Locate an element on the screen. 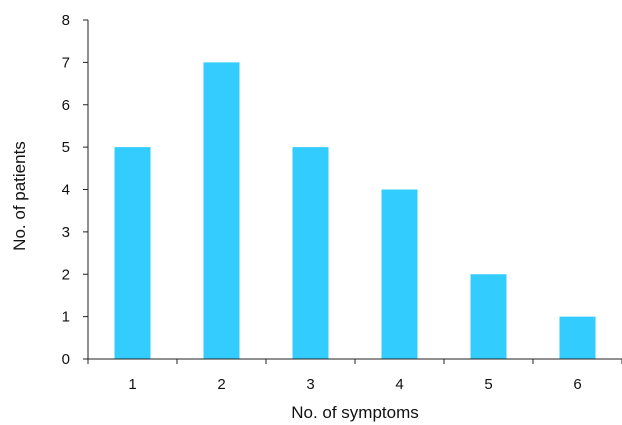  y-tick-label: 6 is located at coordinates (66, 105).